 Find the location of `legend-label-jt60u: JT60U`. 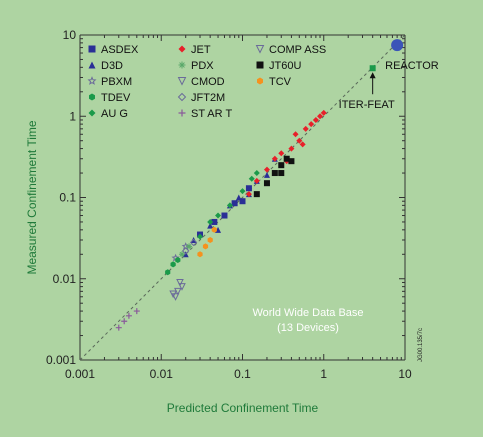

legend-label-jt60u: JT60U is located at coordinates (285, 66).